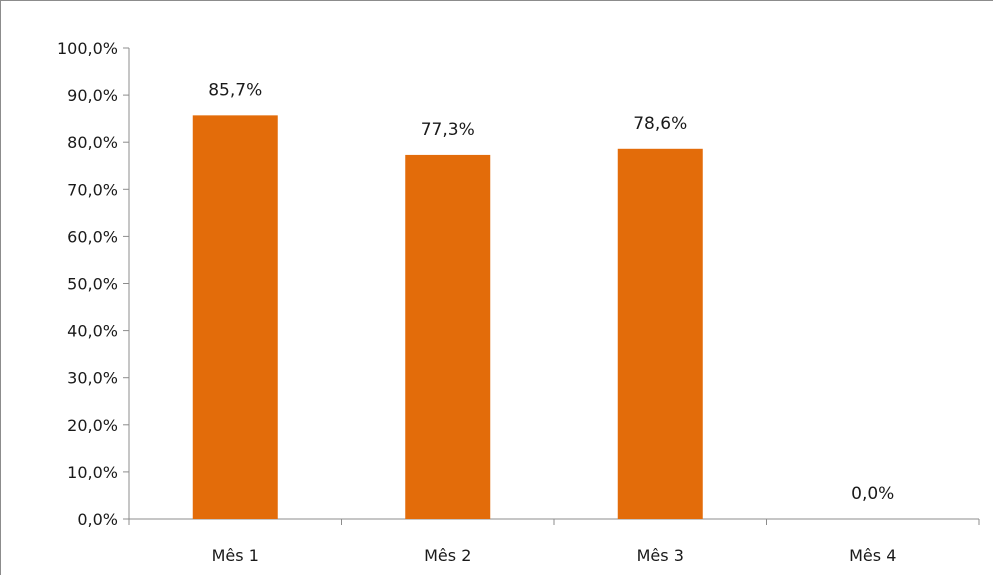 This screenshot has height=580, width=994. What do you see at coordinates (92, 425) in the screenshot?
I see `y-tick-label: 20,0%` at bounding box center [92, 425].